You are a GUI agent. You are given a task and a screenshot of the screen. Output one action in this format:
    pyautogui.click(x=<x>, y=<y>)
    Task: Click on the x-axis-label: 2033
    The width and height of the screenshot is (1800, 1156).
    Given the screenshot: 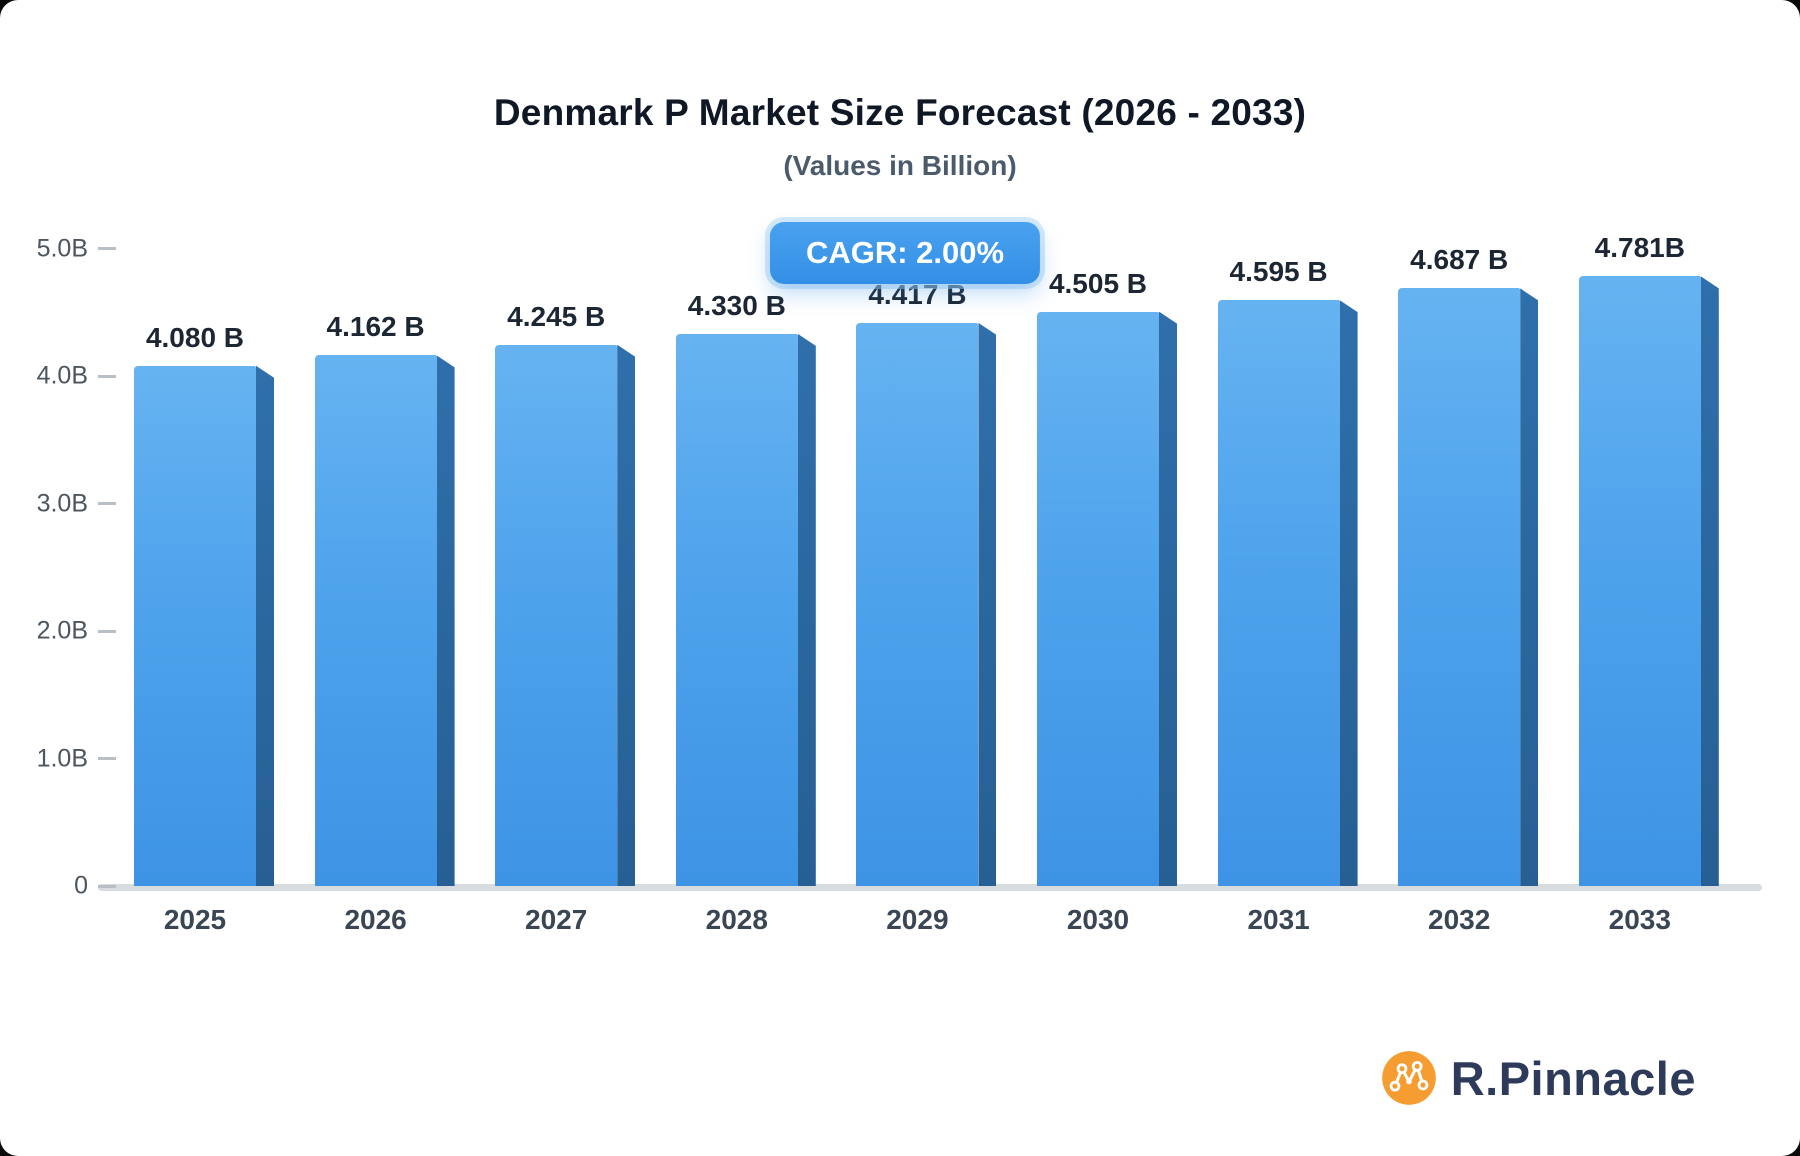 What is the action you would take?
    pyautogui.click(x=1639, y=919)
    